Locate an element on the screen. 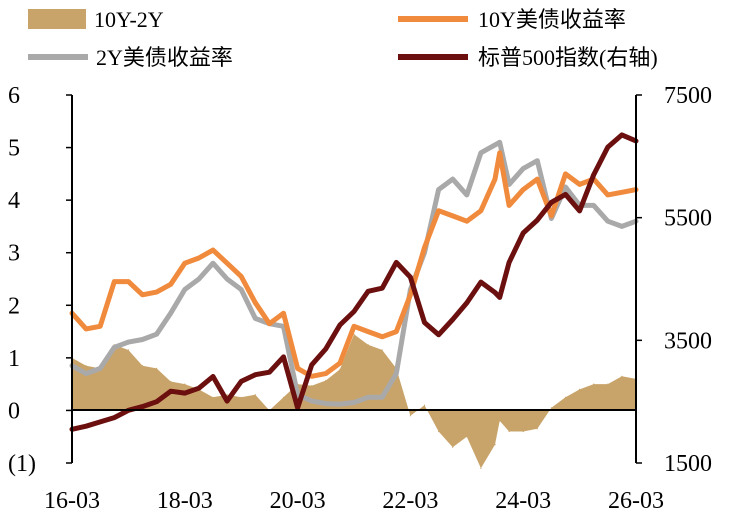 The image size is (744, 526). left-tick-label: 1 is located at coordinates (14, 359).